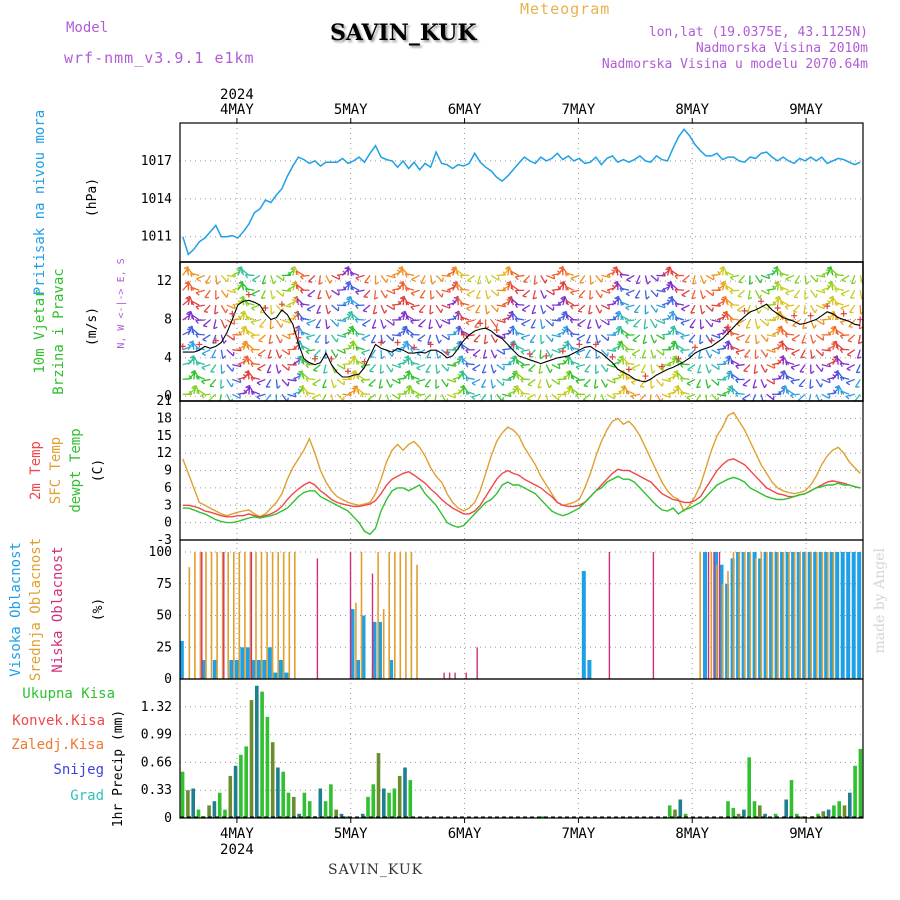  What do you see at coordinates (156, 161) in the screenshot?
I see `pressure-tick-label: 1017` at bounding box center [156, 161].